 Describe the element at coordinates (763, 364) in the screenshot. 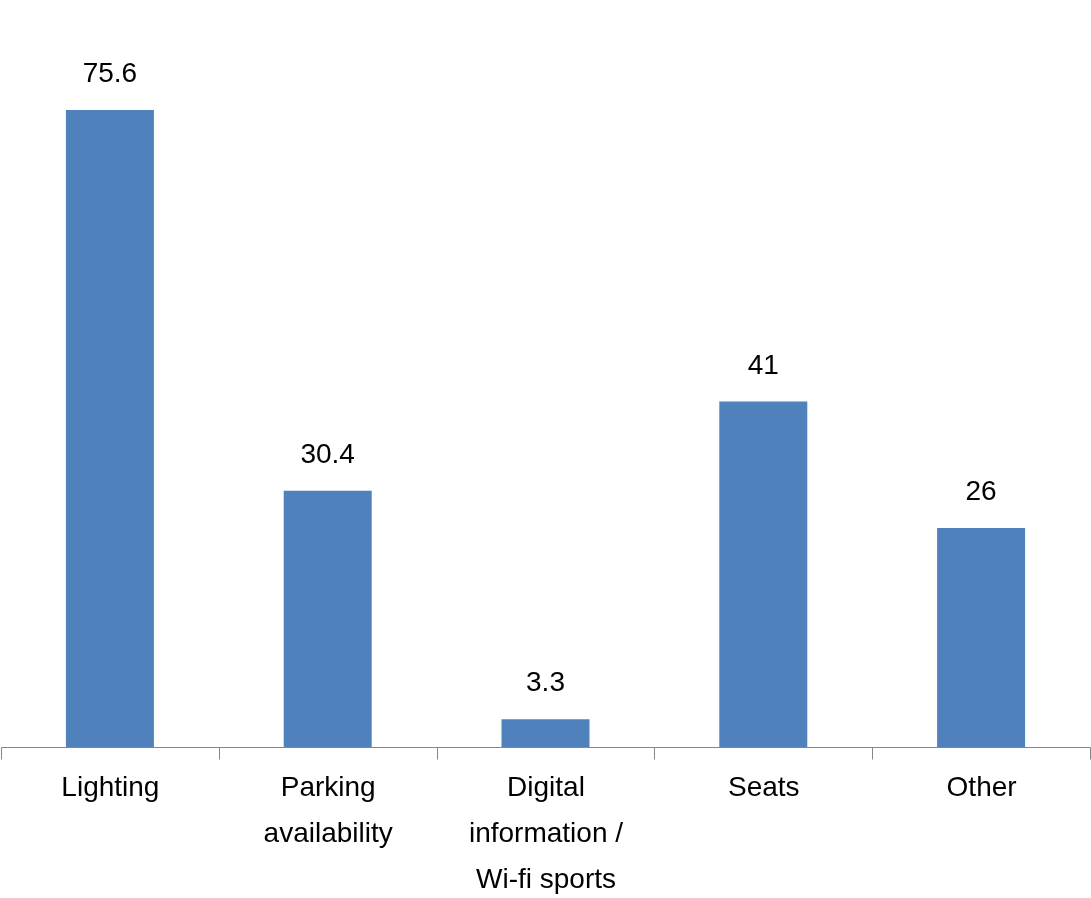

I see `data-label: 41` at that location.